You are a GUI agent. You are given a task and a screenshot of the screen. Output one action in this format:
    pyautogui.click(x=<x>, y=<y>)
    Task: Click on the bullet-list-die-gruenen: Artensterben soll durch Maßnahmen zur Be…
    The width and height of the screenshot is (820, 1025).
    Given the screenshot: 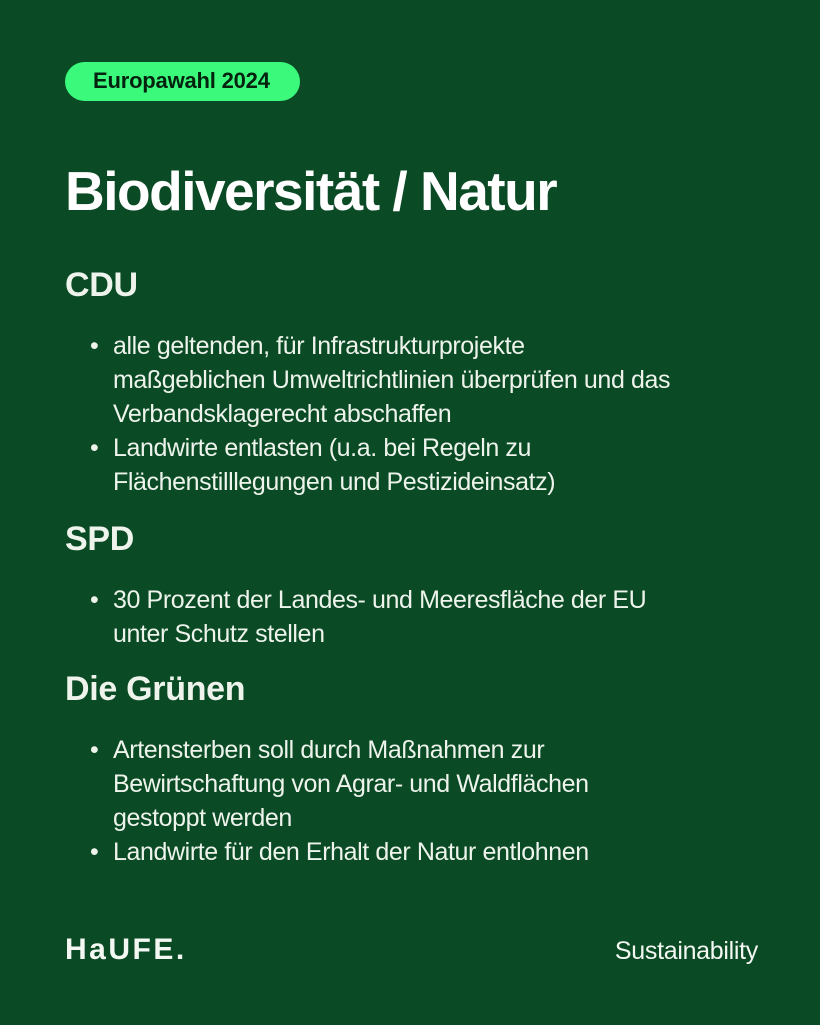 What is the action you would take?
    pyautogui.click(x=411, y=801)
    